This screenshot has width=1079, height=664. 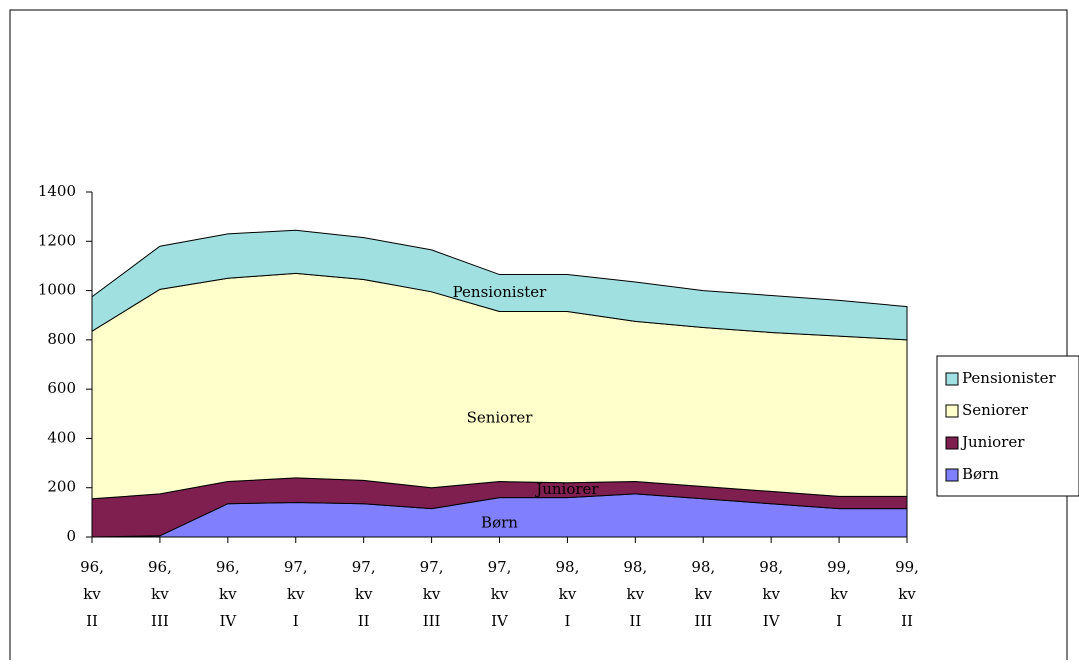 I want to click on y-tick-label: 400, so click(x=61, y=437).